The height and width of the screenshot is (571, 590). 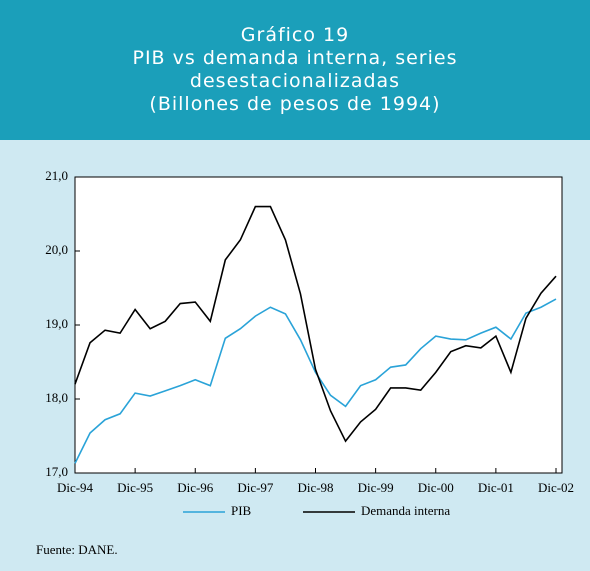 I want to click on y-tick-label: 17,0, so click(x=56, y=471).